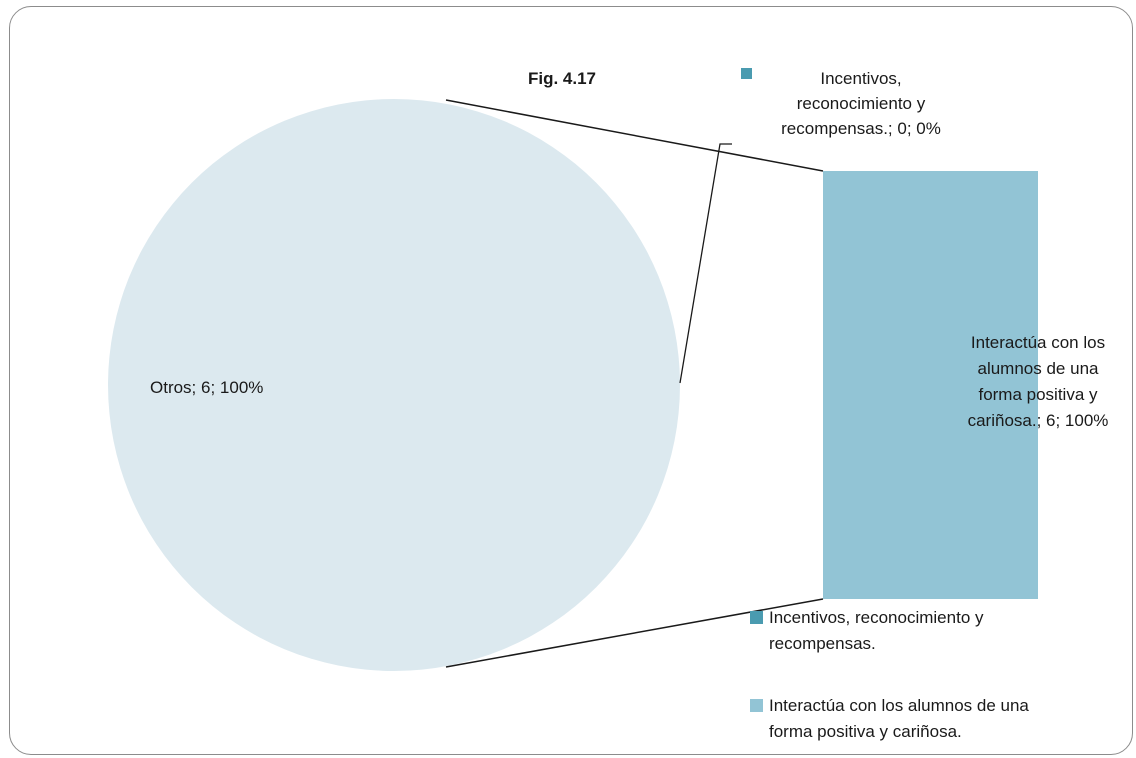  I want to click on data-label-interactua-line: cariñosa.; 6; 100%, so click(1038, 420).